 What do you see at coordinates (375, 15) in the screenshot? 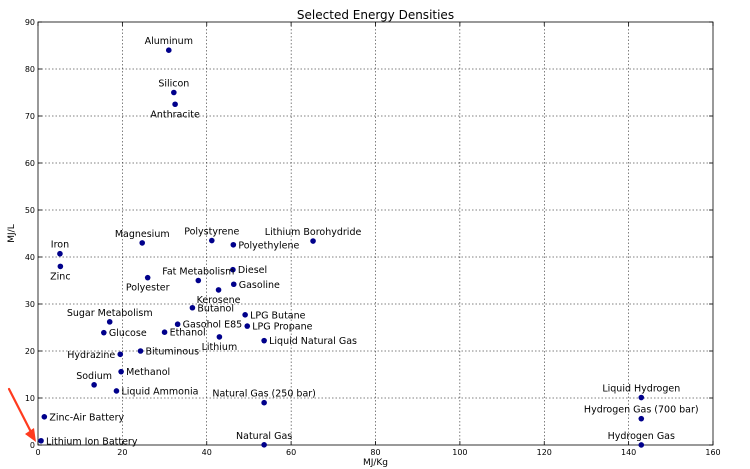
I see `chart-title: Selected Energy Densities` at bounding box center [375, 15].